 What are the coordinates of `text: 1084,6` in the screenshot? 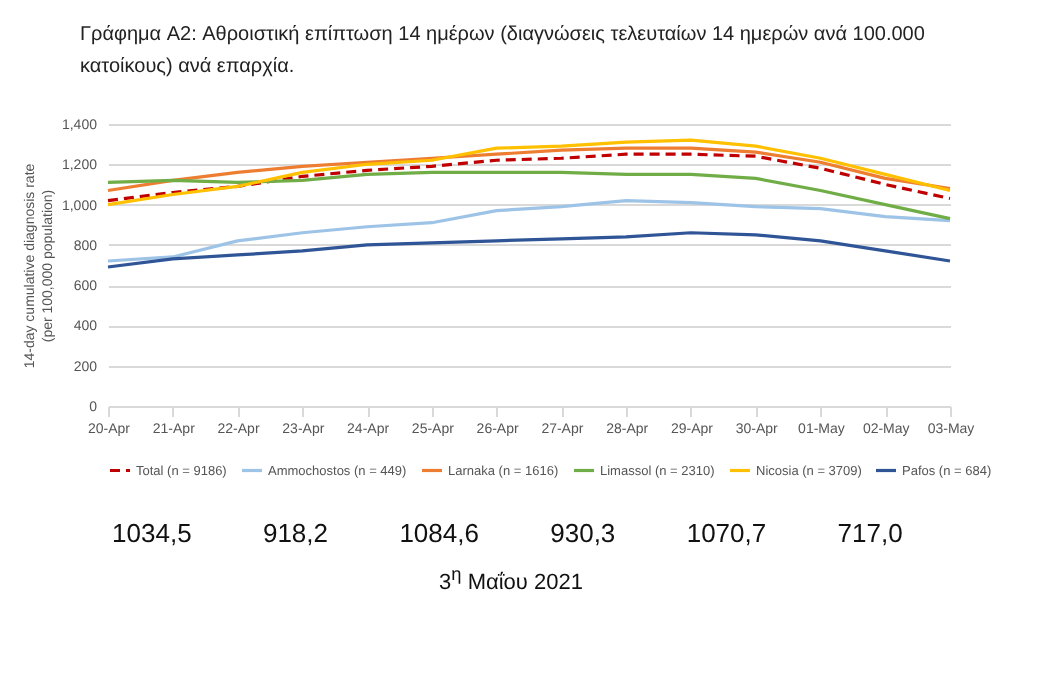 It's located at (439, 533).